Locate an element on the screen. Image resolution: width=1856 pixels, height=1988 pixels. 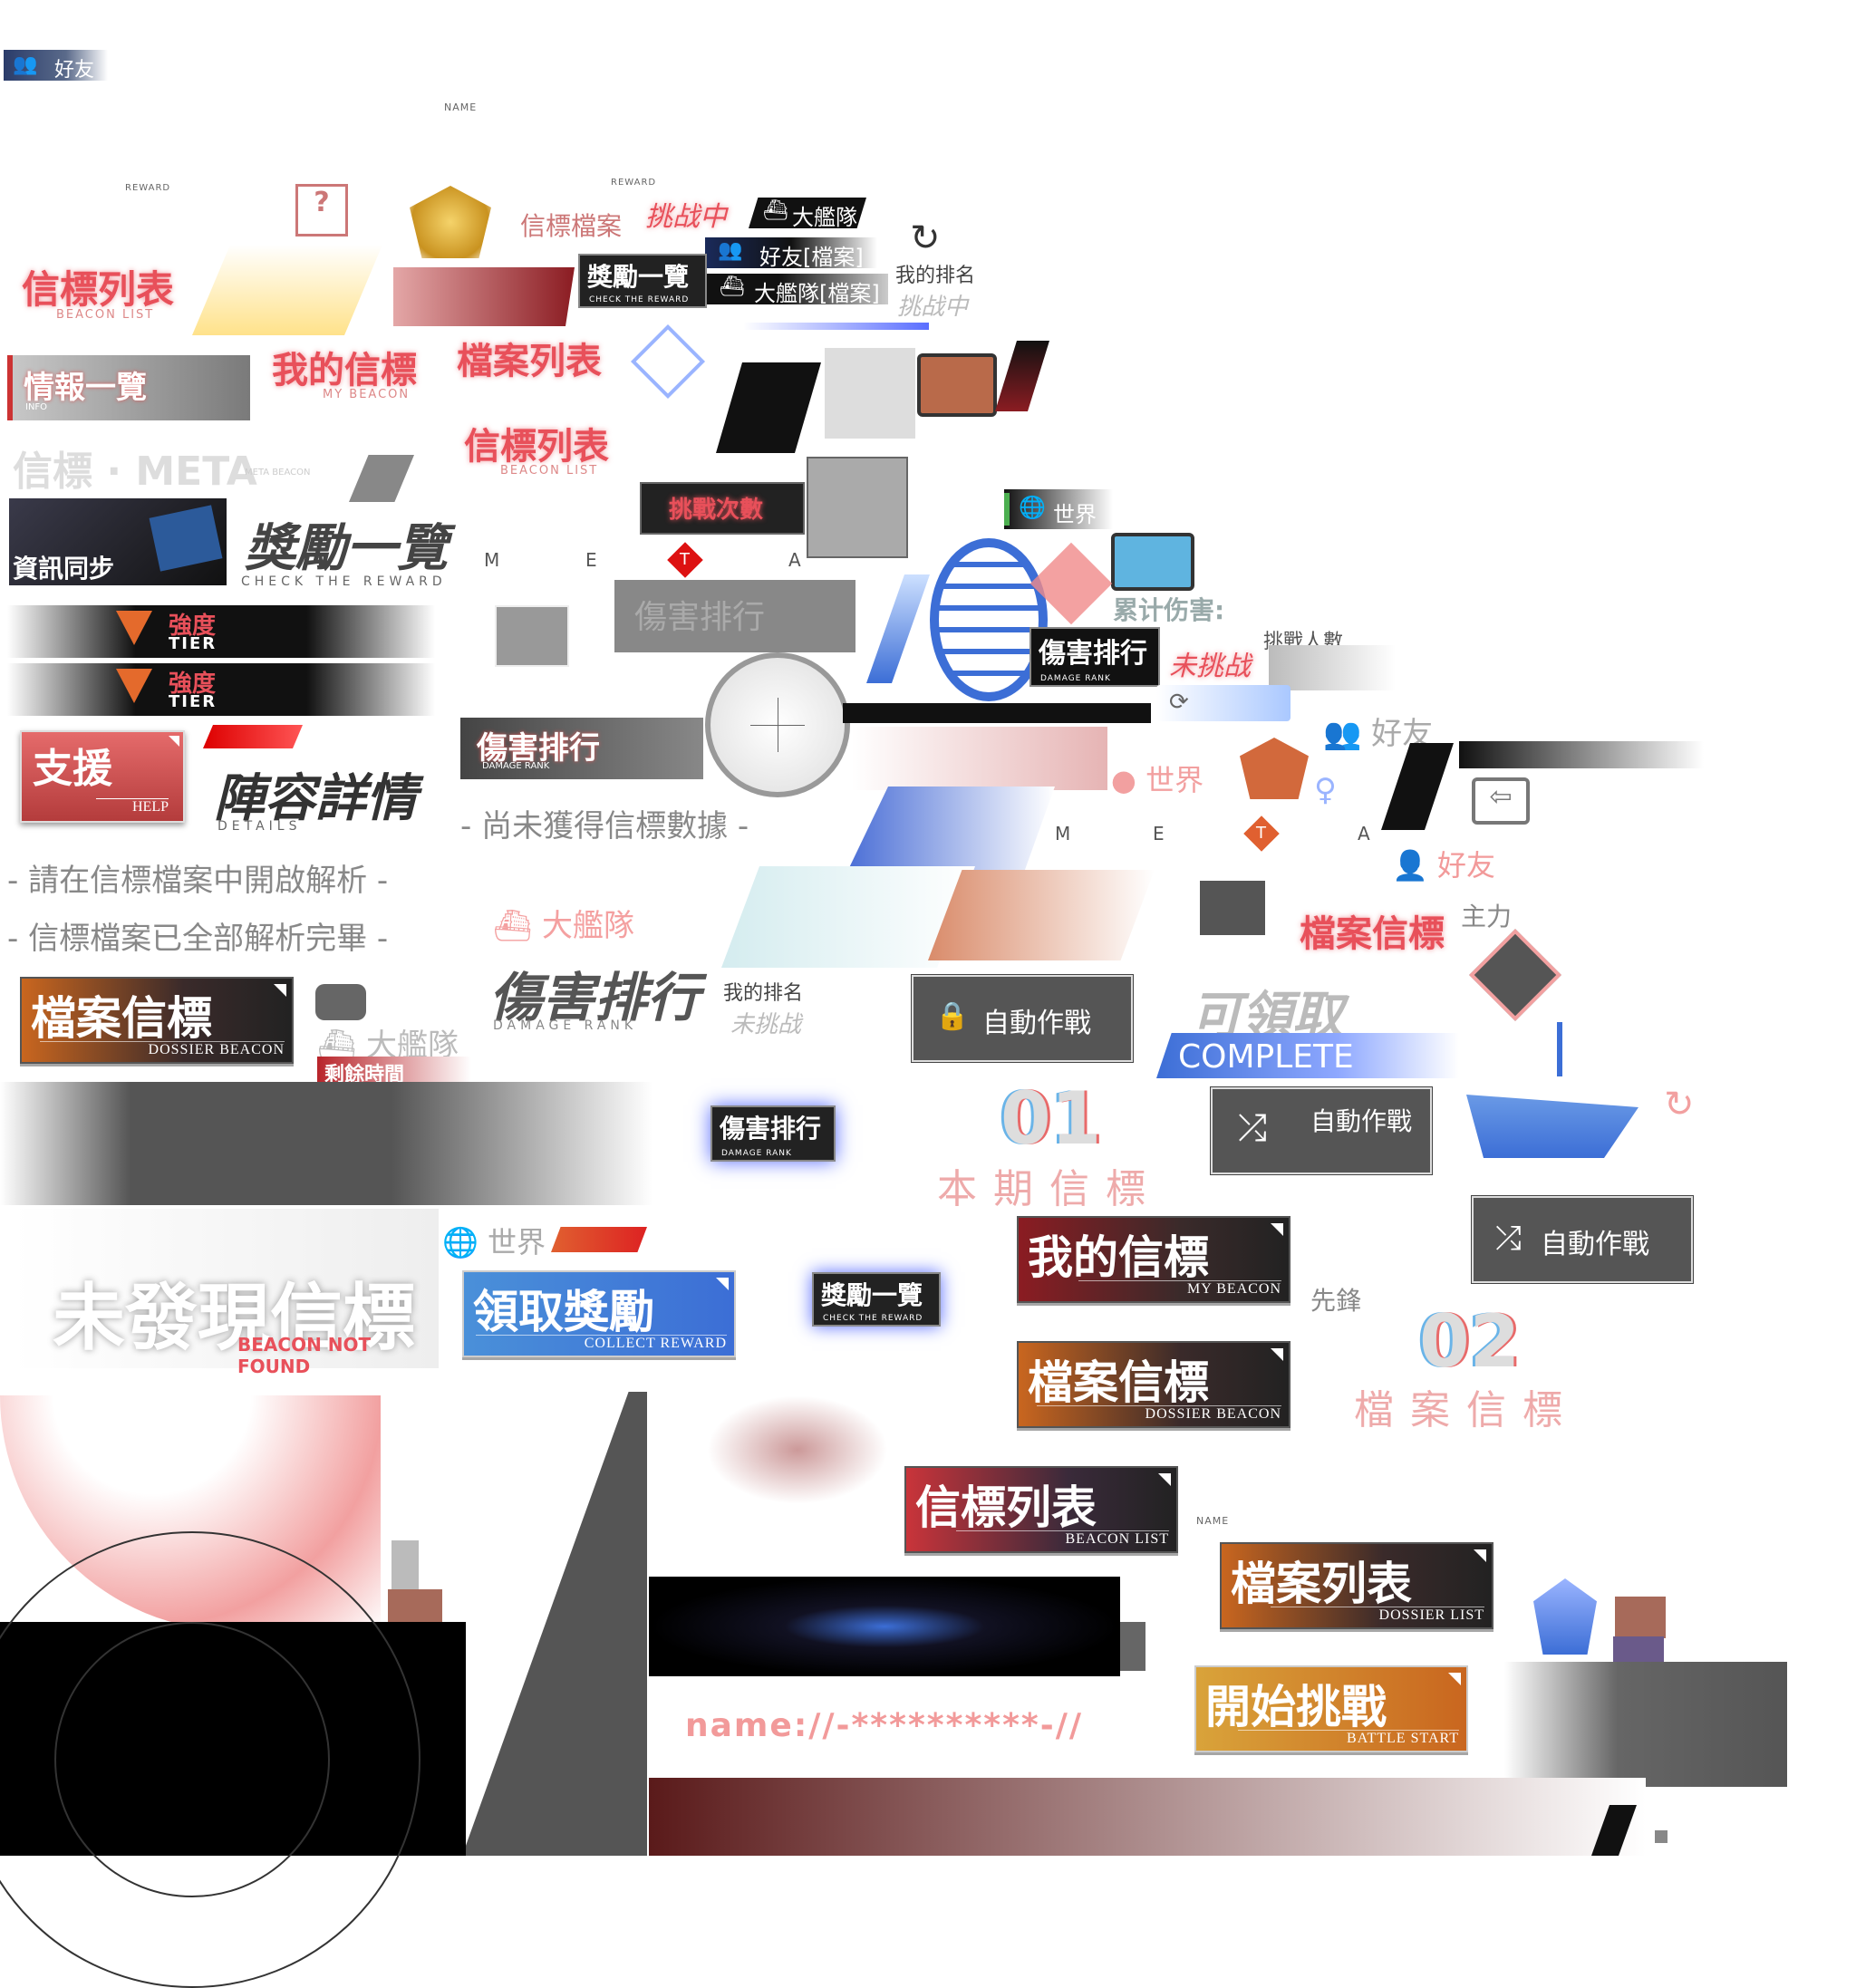
world-chip: 🌐 世界 is located at coordinates (1058, 509).